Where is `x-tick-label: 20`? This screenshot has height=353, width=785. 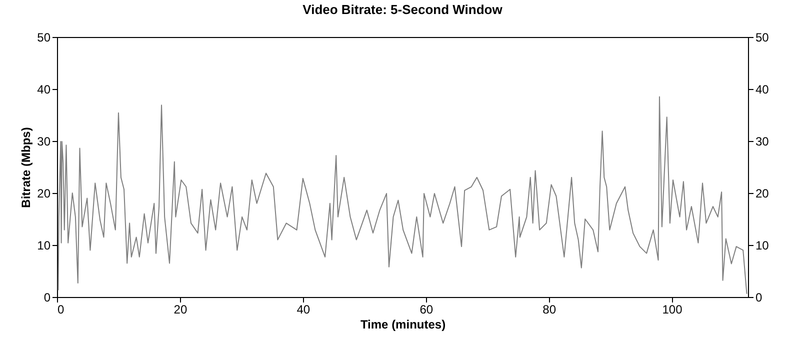 x-tick-label: 20 is located at coordinates (181, 309).